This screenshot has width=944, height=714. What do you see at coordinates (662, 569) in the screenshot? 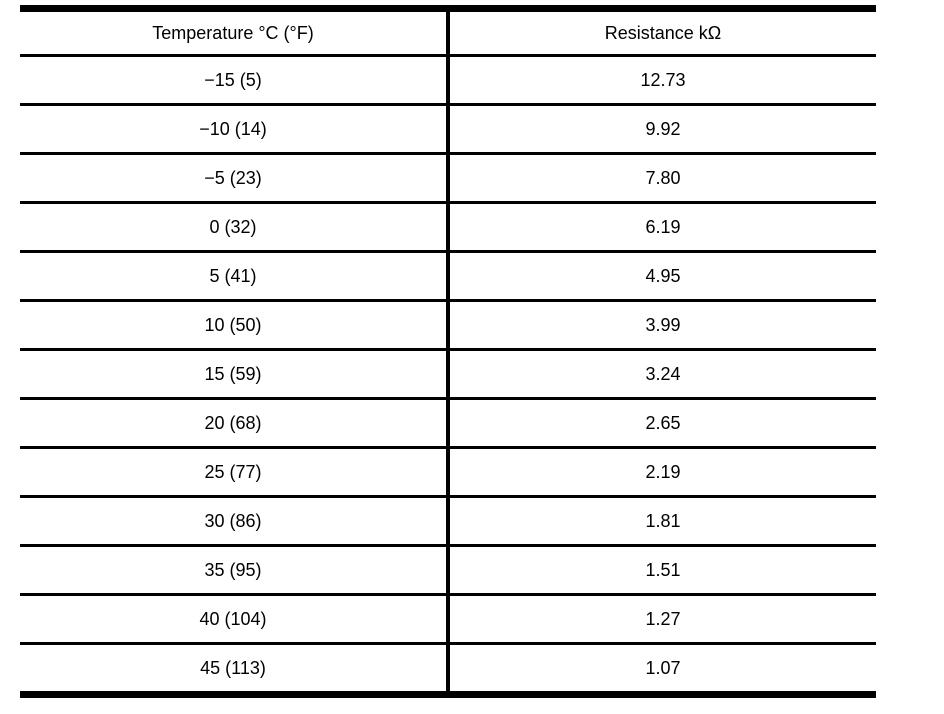
I see `resistance-cell: 1.51` at bounding box center [662, 569].